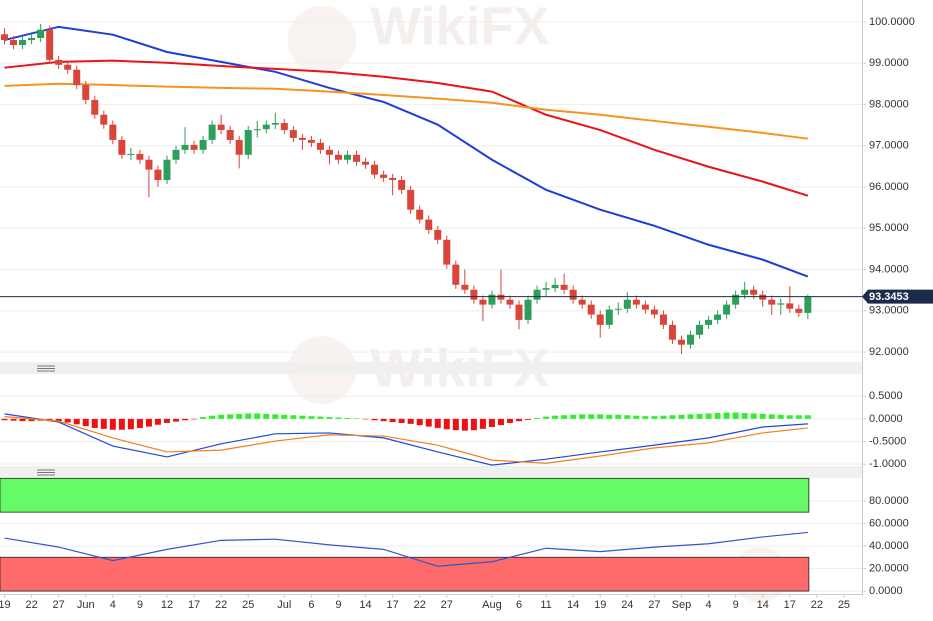 This screenshot has width=933, height=621. I want to click on x-tick-label: Jul, so click(284, 605).